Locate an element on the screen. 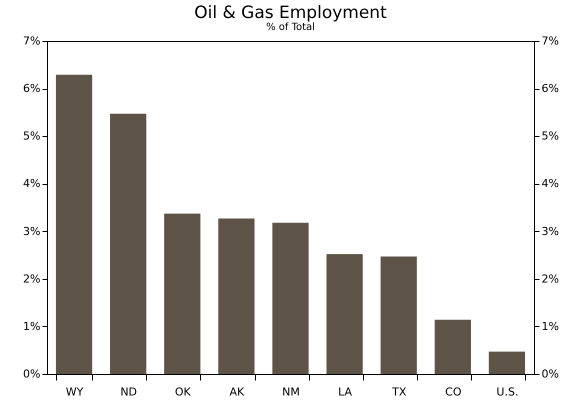 The image size is (584, 416). chart-title: Oil & Gas Employment is located at coordinates (291, 13).